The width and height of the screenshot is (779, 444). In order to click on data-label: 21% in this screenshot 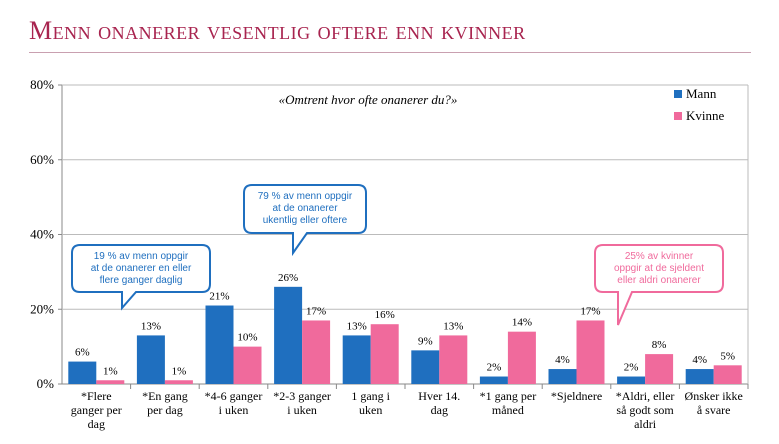, I will do `click(219, 297)`.